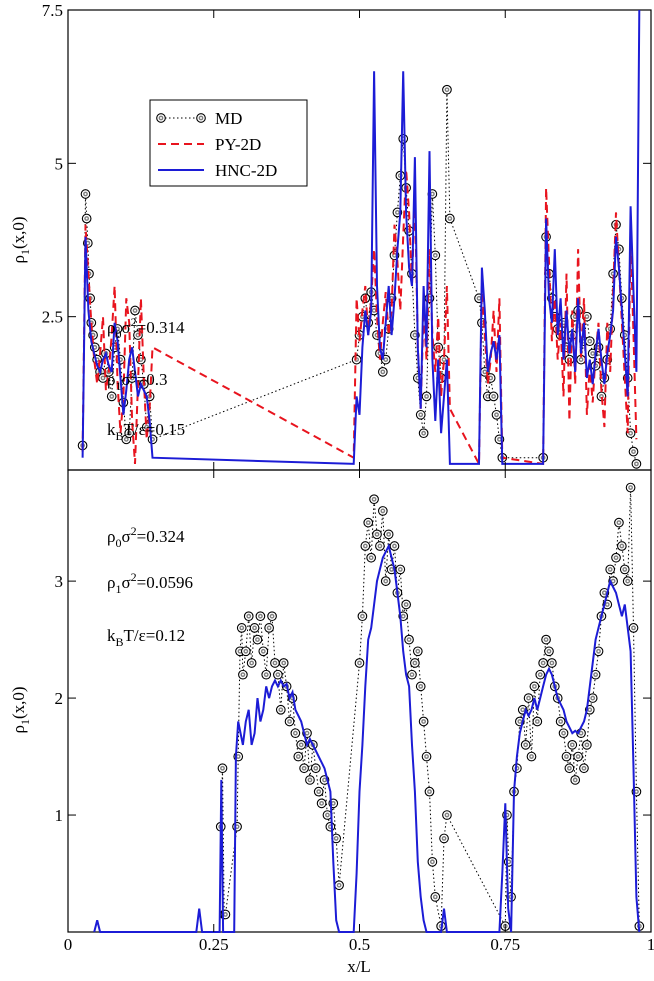 The image size is (654, 981). What do you see at coordinates (18, 232) in the screenshot?
I see `top-y-label-rest: (x,0)` at bounding box center [18, 232].